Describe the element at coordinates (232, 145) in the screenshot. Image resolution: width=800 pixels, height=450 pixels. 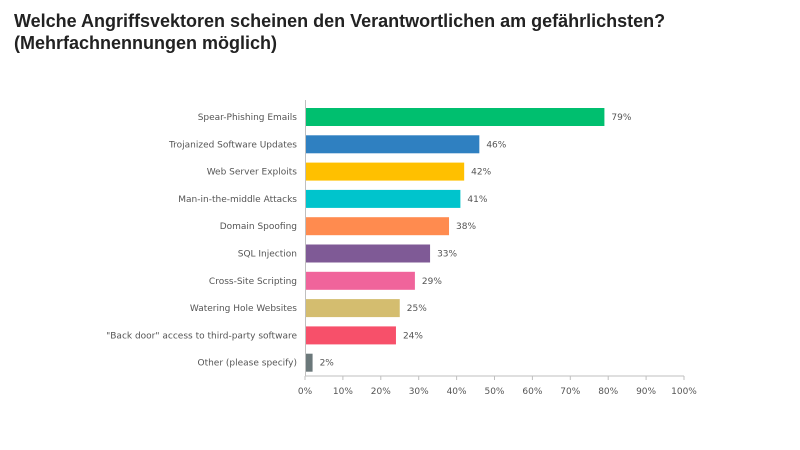
I see `category-label: Trojanized Software Updates` at that location.